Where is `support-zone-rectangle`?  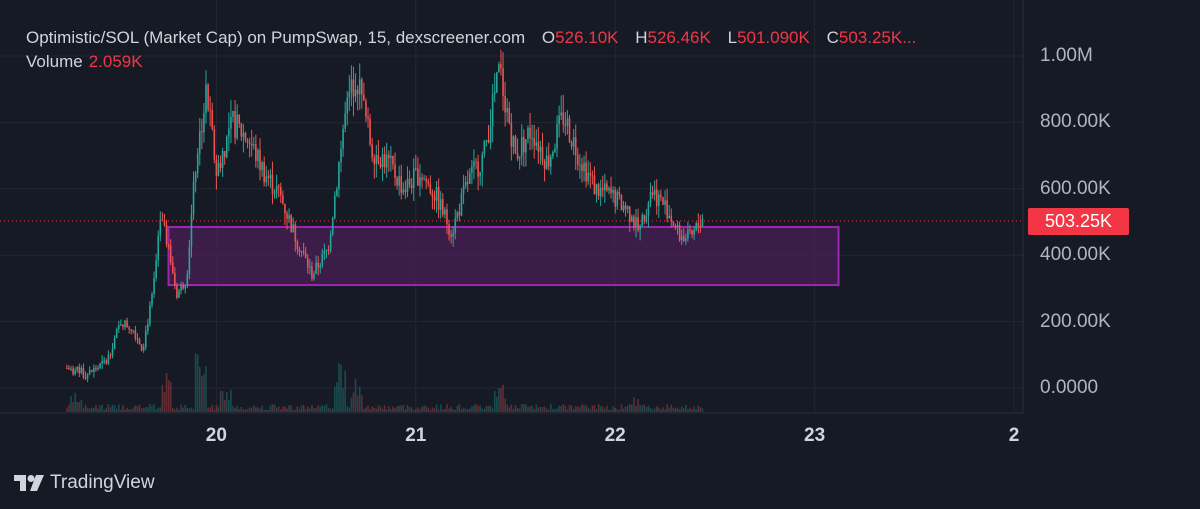 support-zone-rectangle is located at coordinates (503, 256).